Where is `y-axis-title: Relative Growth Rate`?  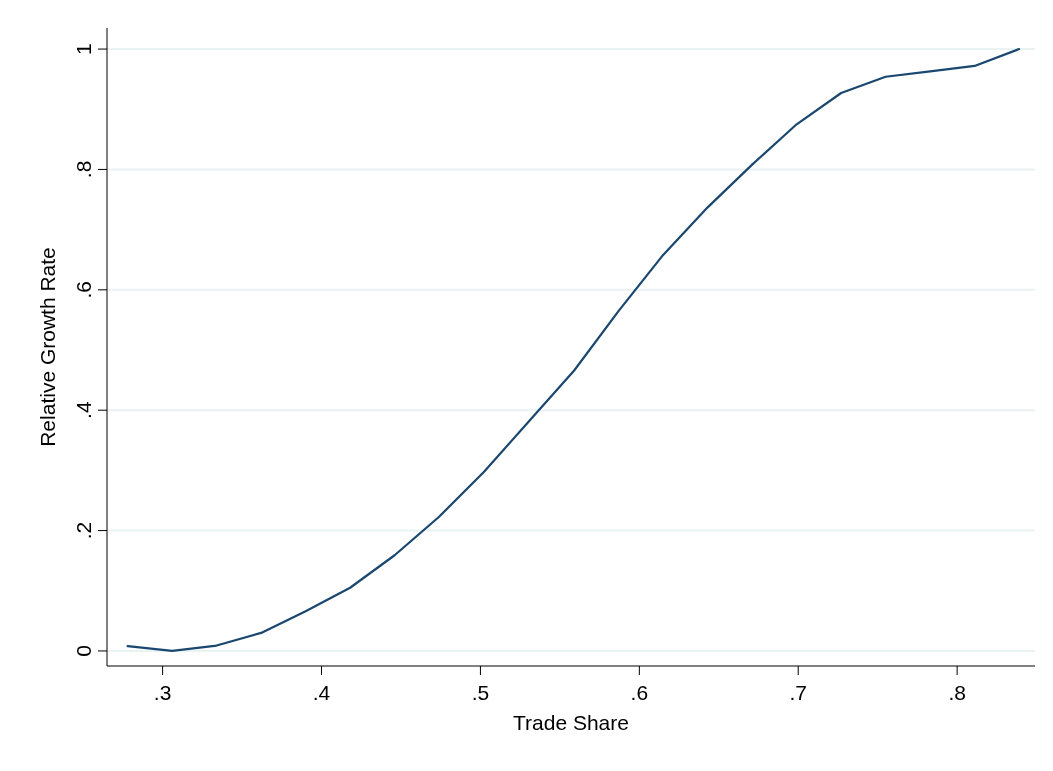
y-axis-title: Relative Growth Rate is located at coordinates (47, 347).